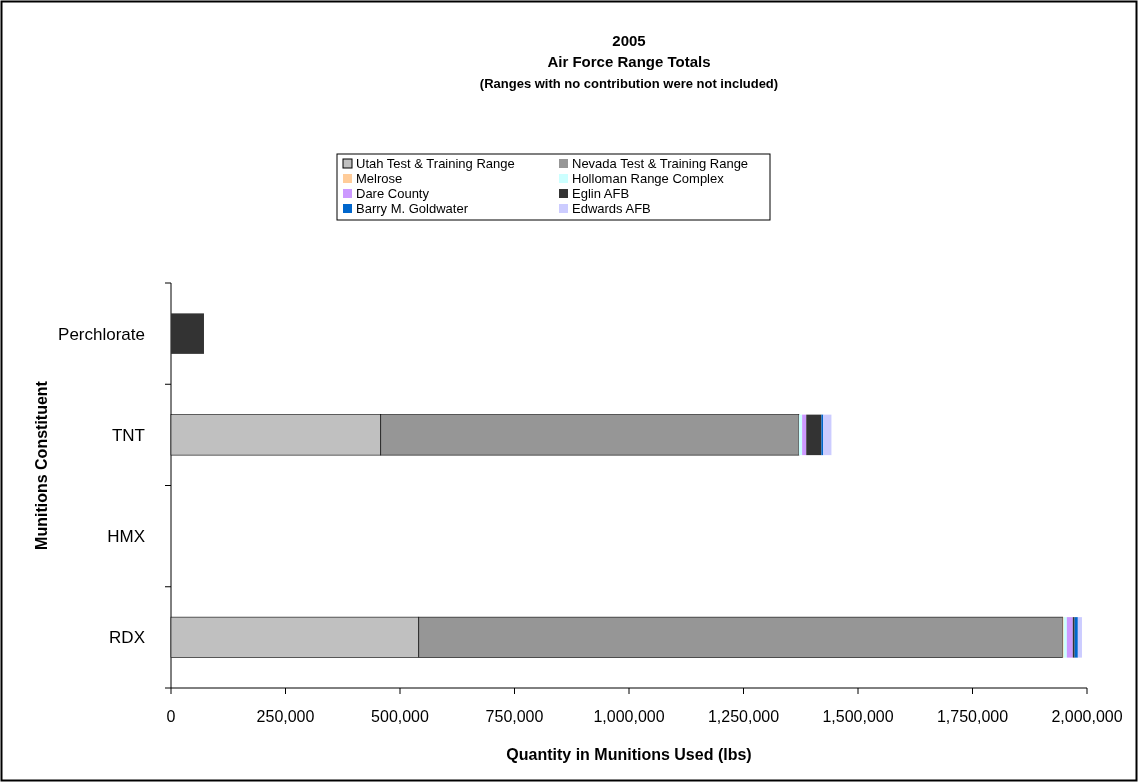 The image size is (1138, 782). I want to click on legend-label: Utah Test & Training Range, so click(435, 163).